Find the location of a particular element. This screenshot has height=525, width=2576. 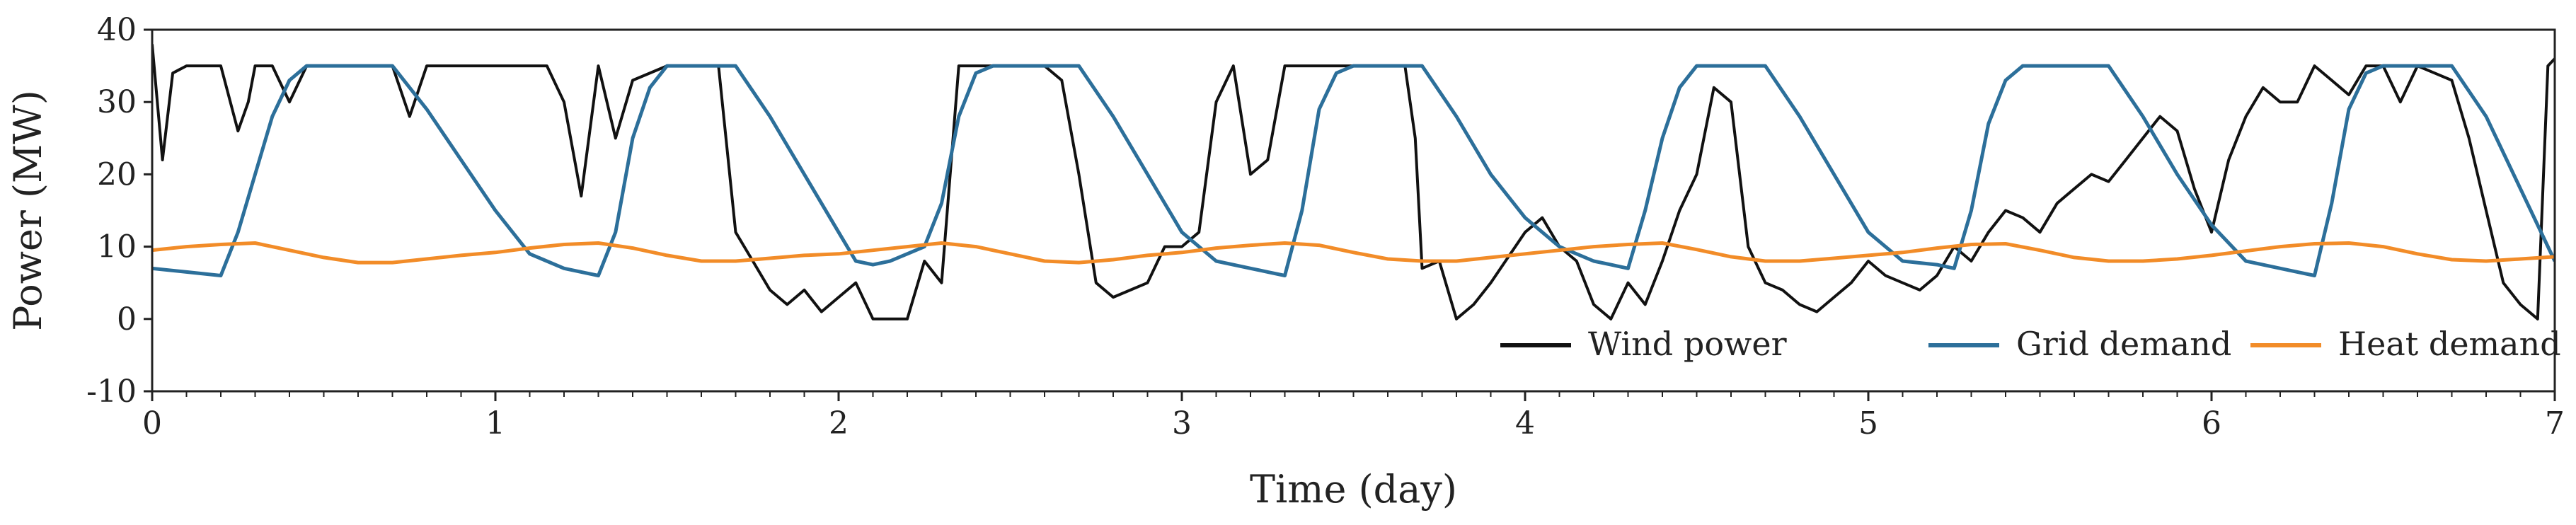

legend-label: Heat demand is located at coordinates (2449, 344).